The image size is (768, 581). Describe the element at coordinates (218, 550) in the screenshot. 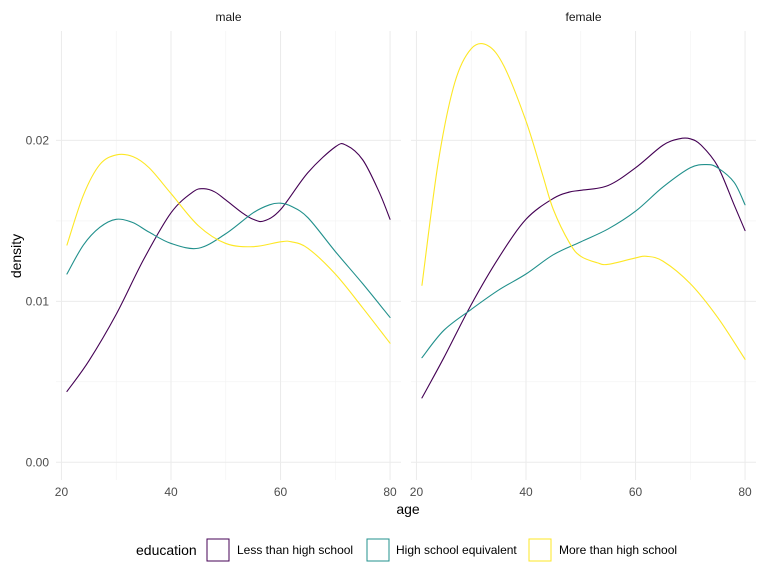

I see `legend-key-less-than-high-school` at that location.